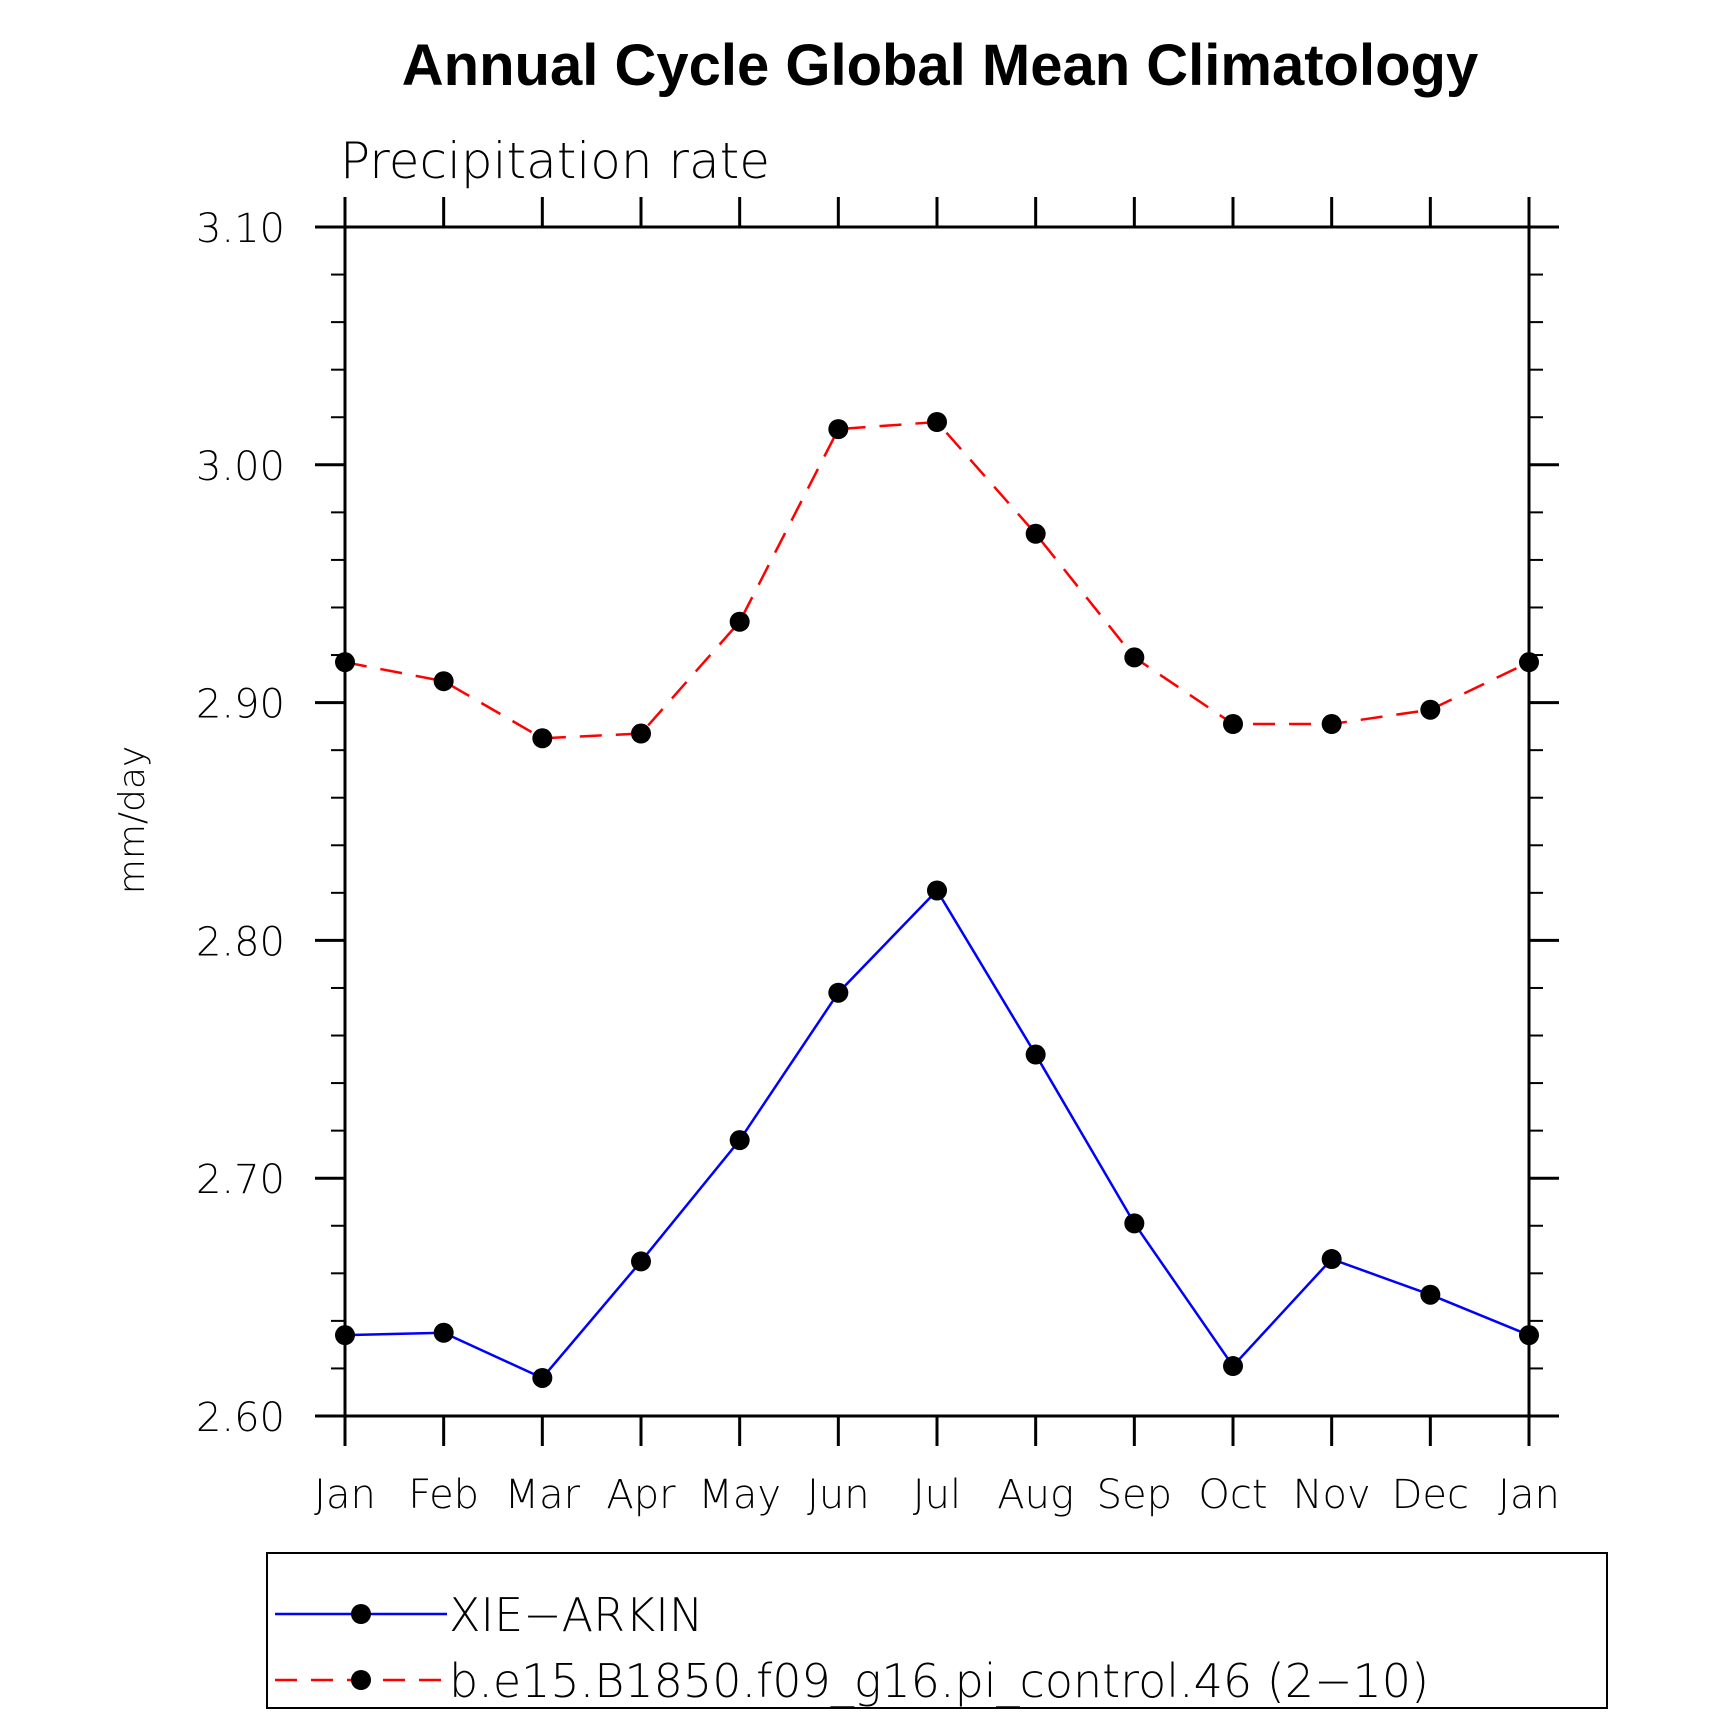  What do you see at coordinates (739, 1495) in the screenshot?
I see `x-tick-label: May` at bounding box center [739, 1495].